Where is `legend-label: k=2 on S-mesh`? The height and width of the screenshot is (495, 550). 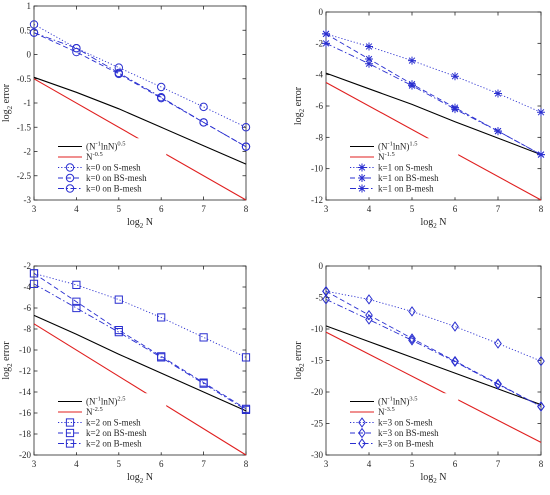 legend-label: k=2 on S-mesh is located at coordinates (113, 423).